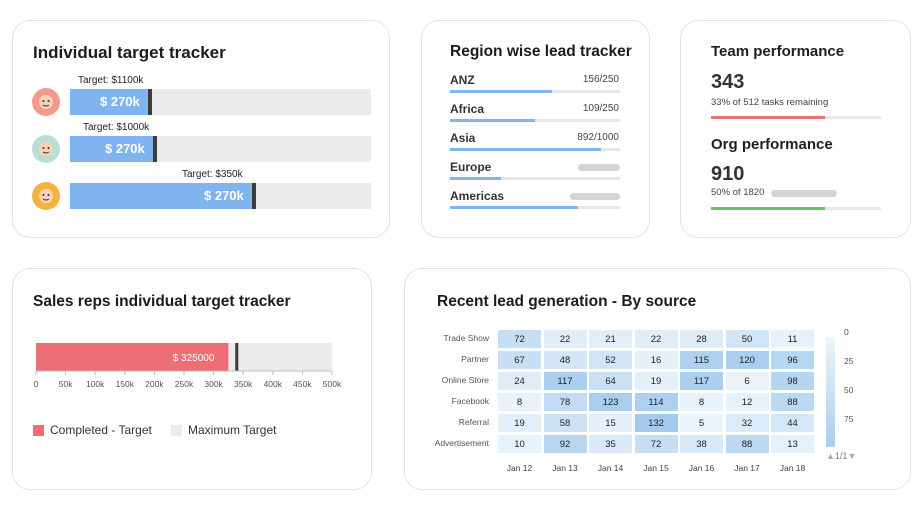  I want to click on completed-target-bar, so click(132, 357).